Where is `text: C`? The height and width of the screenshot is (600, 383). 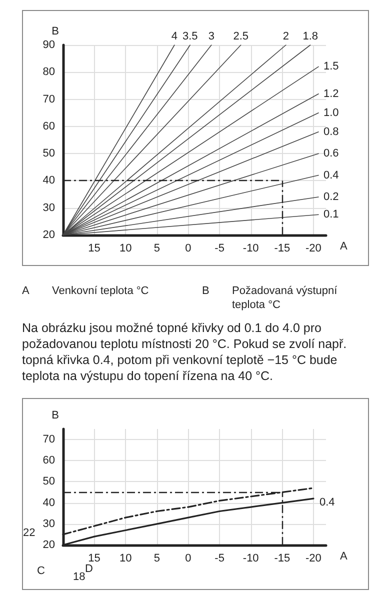 text: C is located at coordinates (41, 571).